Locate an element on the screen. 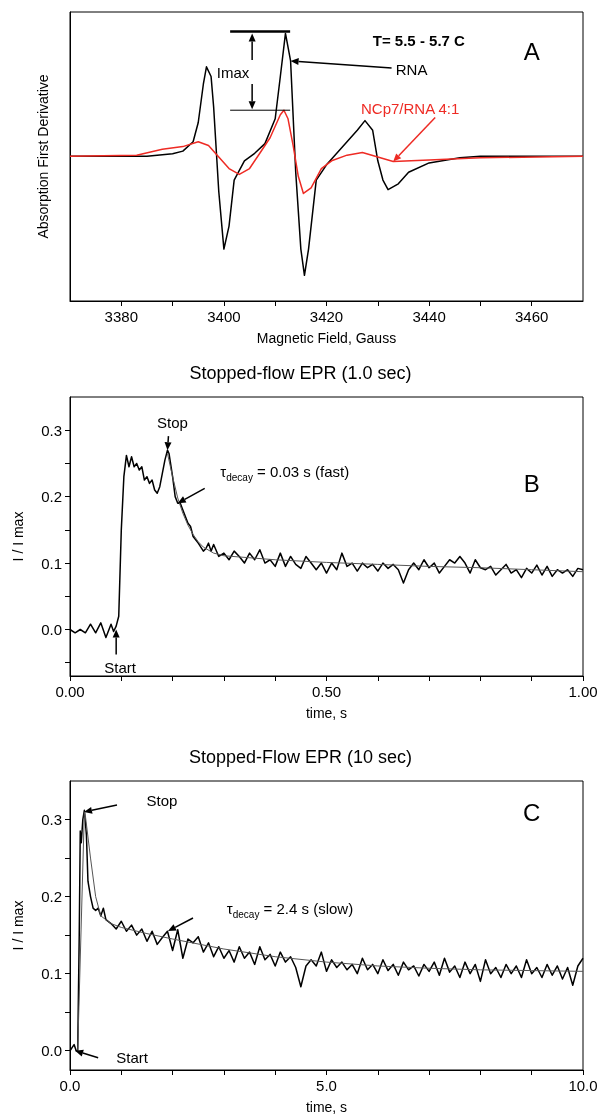  x-tick-label: 3420 is located at coordinates (326, 316).